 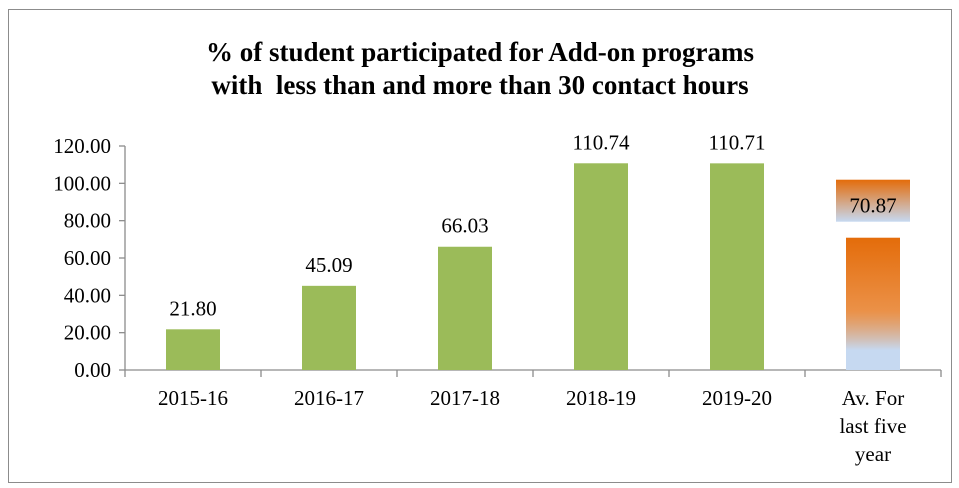 I want to click on category-label: 2016-17, so click(x=329, y=398).